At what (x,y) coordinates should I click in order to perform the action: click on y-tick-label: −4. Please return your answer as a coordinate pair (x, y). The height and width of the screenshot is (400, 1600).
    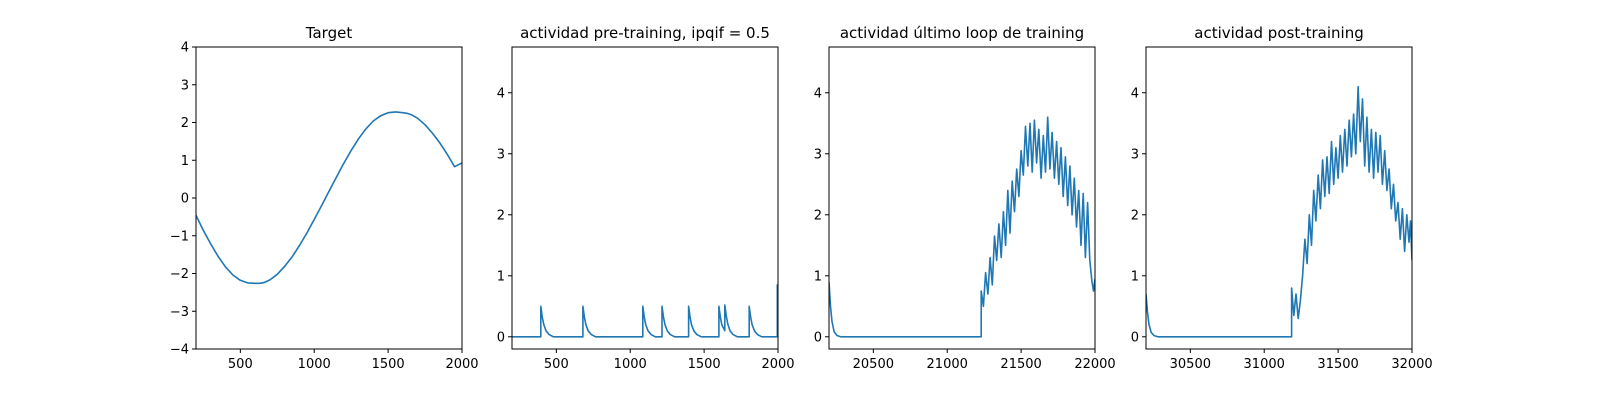
    Looking at the image, I should click on (179, 350).